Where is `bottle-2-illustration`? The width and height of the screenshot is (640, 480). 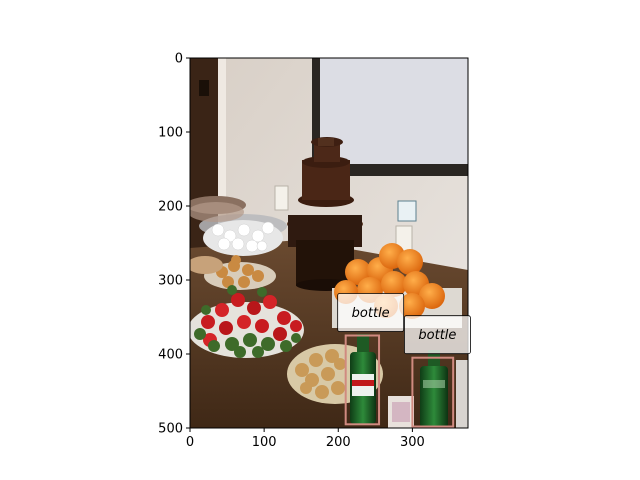 bottle-2-illustration is located at coordinates (434, 389).